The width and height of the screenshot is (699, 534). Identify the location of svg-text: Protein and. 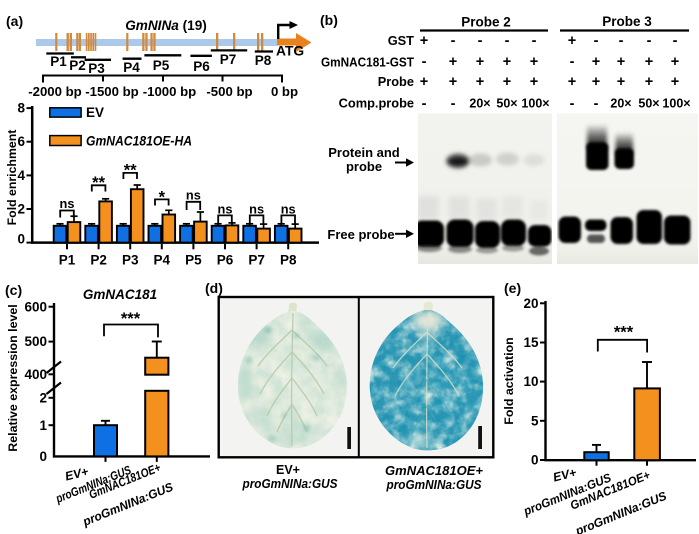
(364, 152).